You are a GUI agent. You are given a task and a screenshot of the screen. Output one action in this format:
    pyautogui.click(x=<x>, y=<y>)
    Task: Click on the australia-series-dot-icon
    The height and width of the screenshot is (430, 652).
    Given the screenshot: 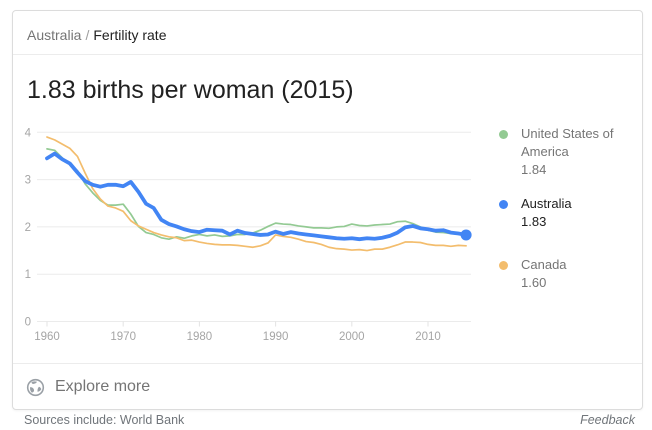 What is the action you would take?
    pyautogui.click(x=503, y=204)
    